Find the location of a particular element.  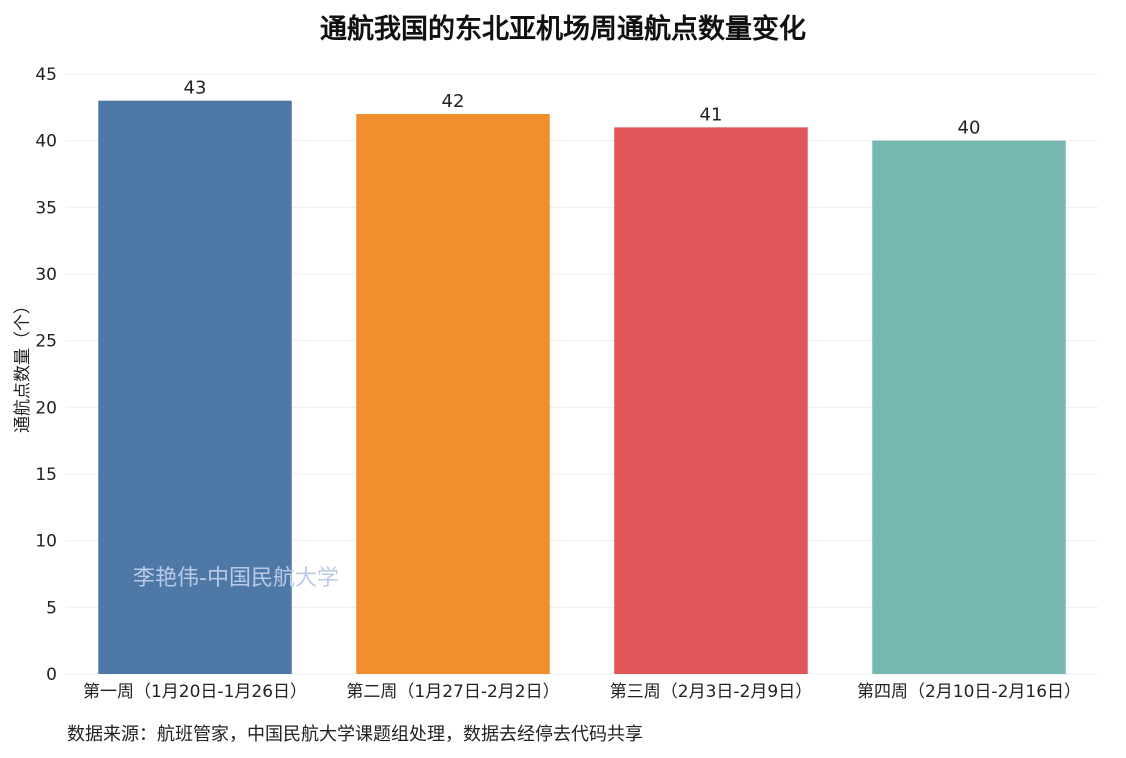

source-note: 数据来源：航班管家，中国民航大学课题组处理，数据去经停去代码共享 is located at coordinates (355, 734).